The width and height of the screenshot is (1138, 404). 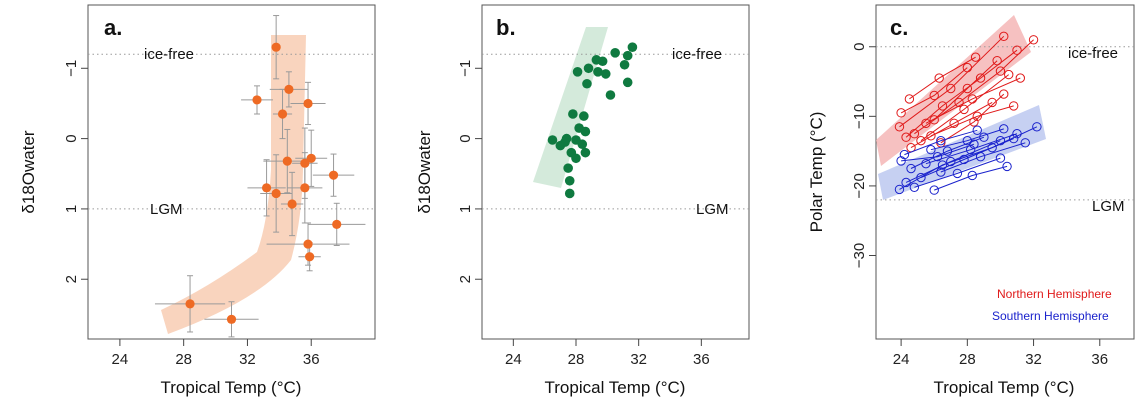 I want to click on panel-a-x-axis-title: Tropical Temp (°C), so click(x=231, y=387).